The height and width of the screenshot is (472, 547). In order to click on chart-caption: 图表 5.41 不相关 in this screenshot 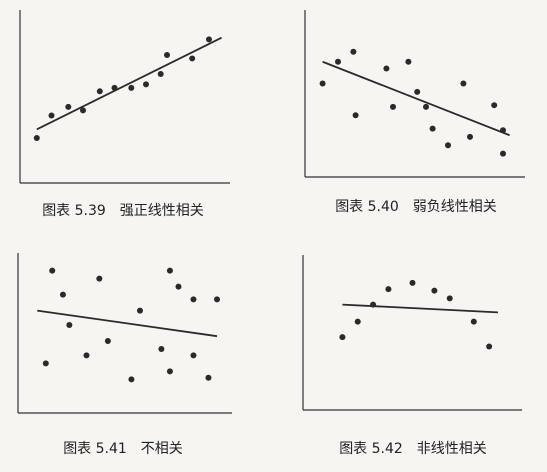, I will do `click(123, 449)`.